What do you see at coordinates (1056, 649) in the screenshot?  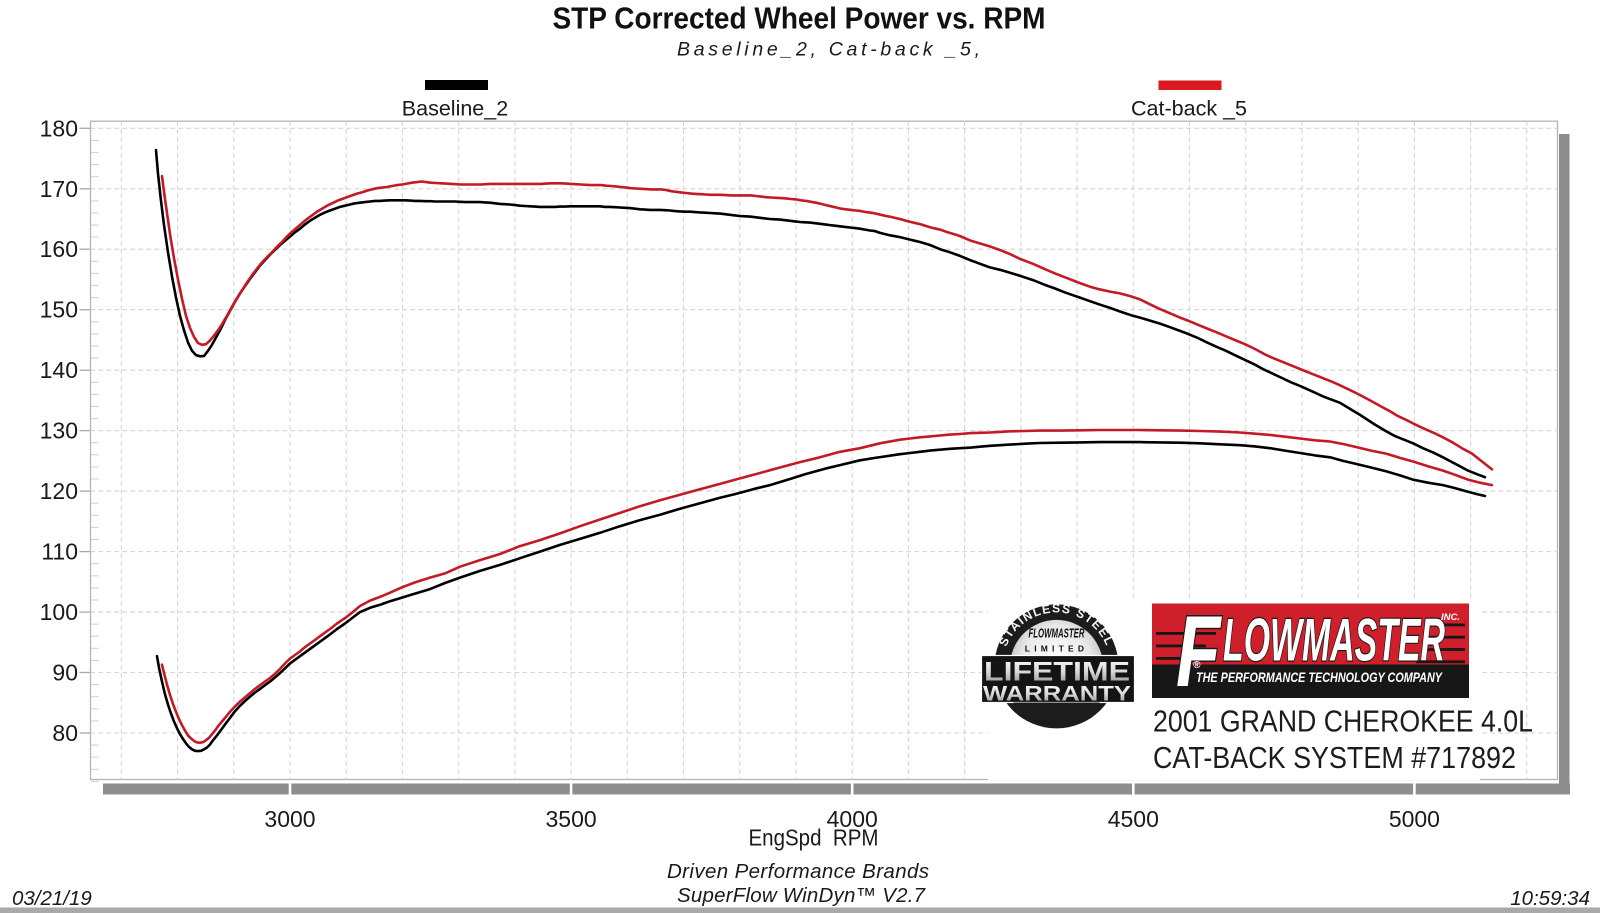 I see `svg-text: LIMITED` at bounding box center [1056, 649].